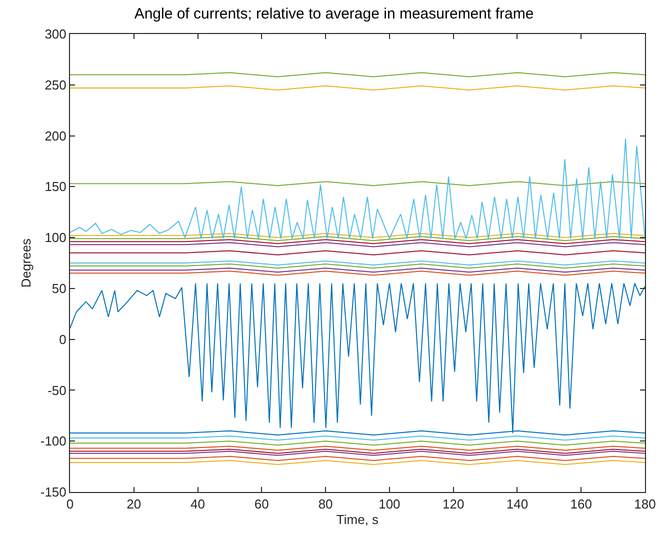  What do you see at coordinates (325, 504) in the screenshot?
I see `x-tick-label: 80` at bounding box center [325, 504].